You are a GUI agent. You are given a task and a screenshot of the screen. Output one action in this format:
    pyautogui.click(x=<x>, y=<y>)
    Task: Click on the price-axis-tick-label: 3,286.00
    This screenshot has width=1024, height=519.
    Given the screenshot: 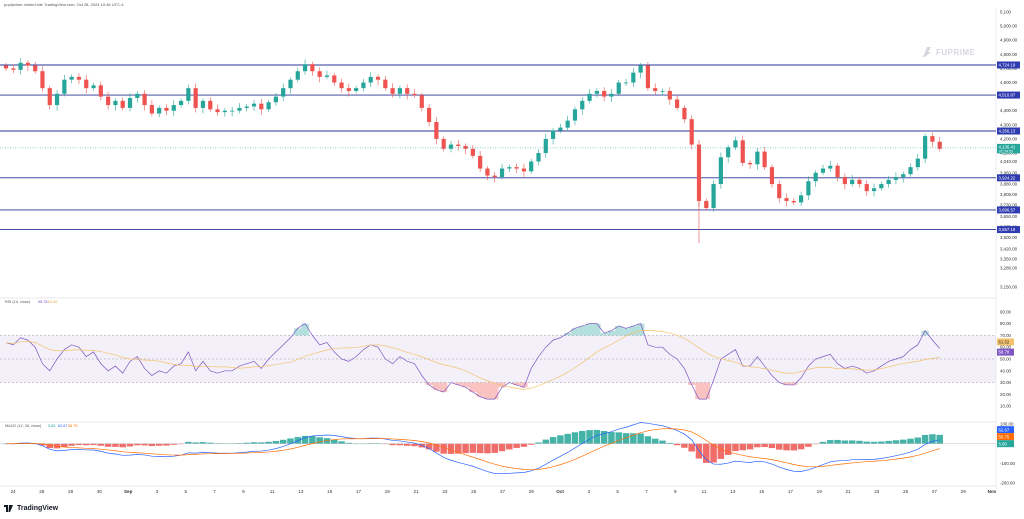 What is the action you would take?
    pyautogui.click(x=1009, y=267)
    